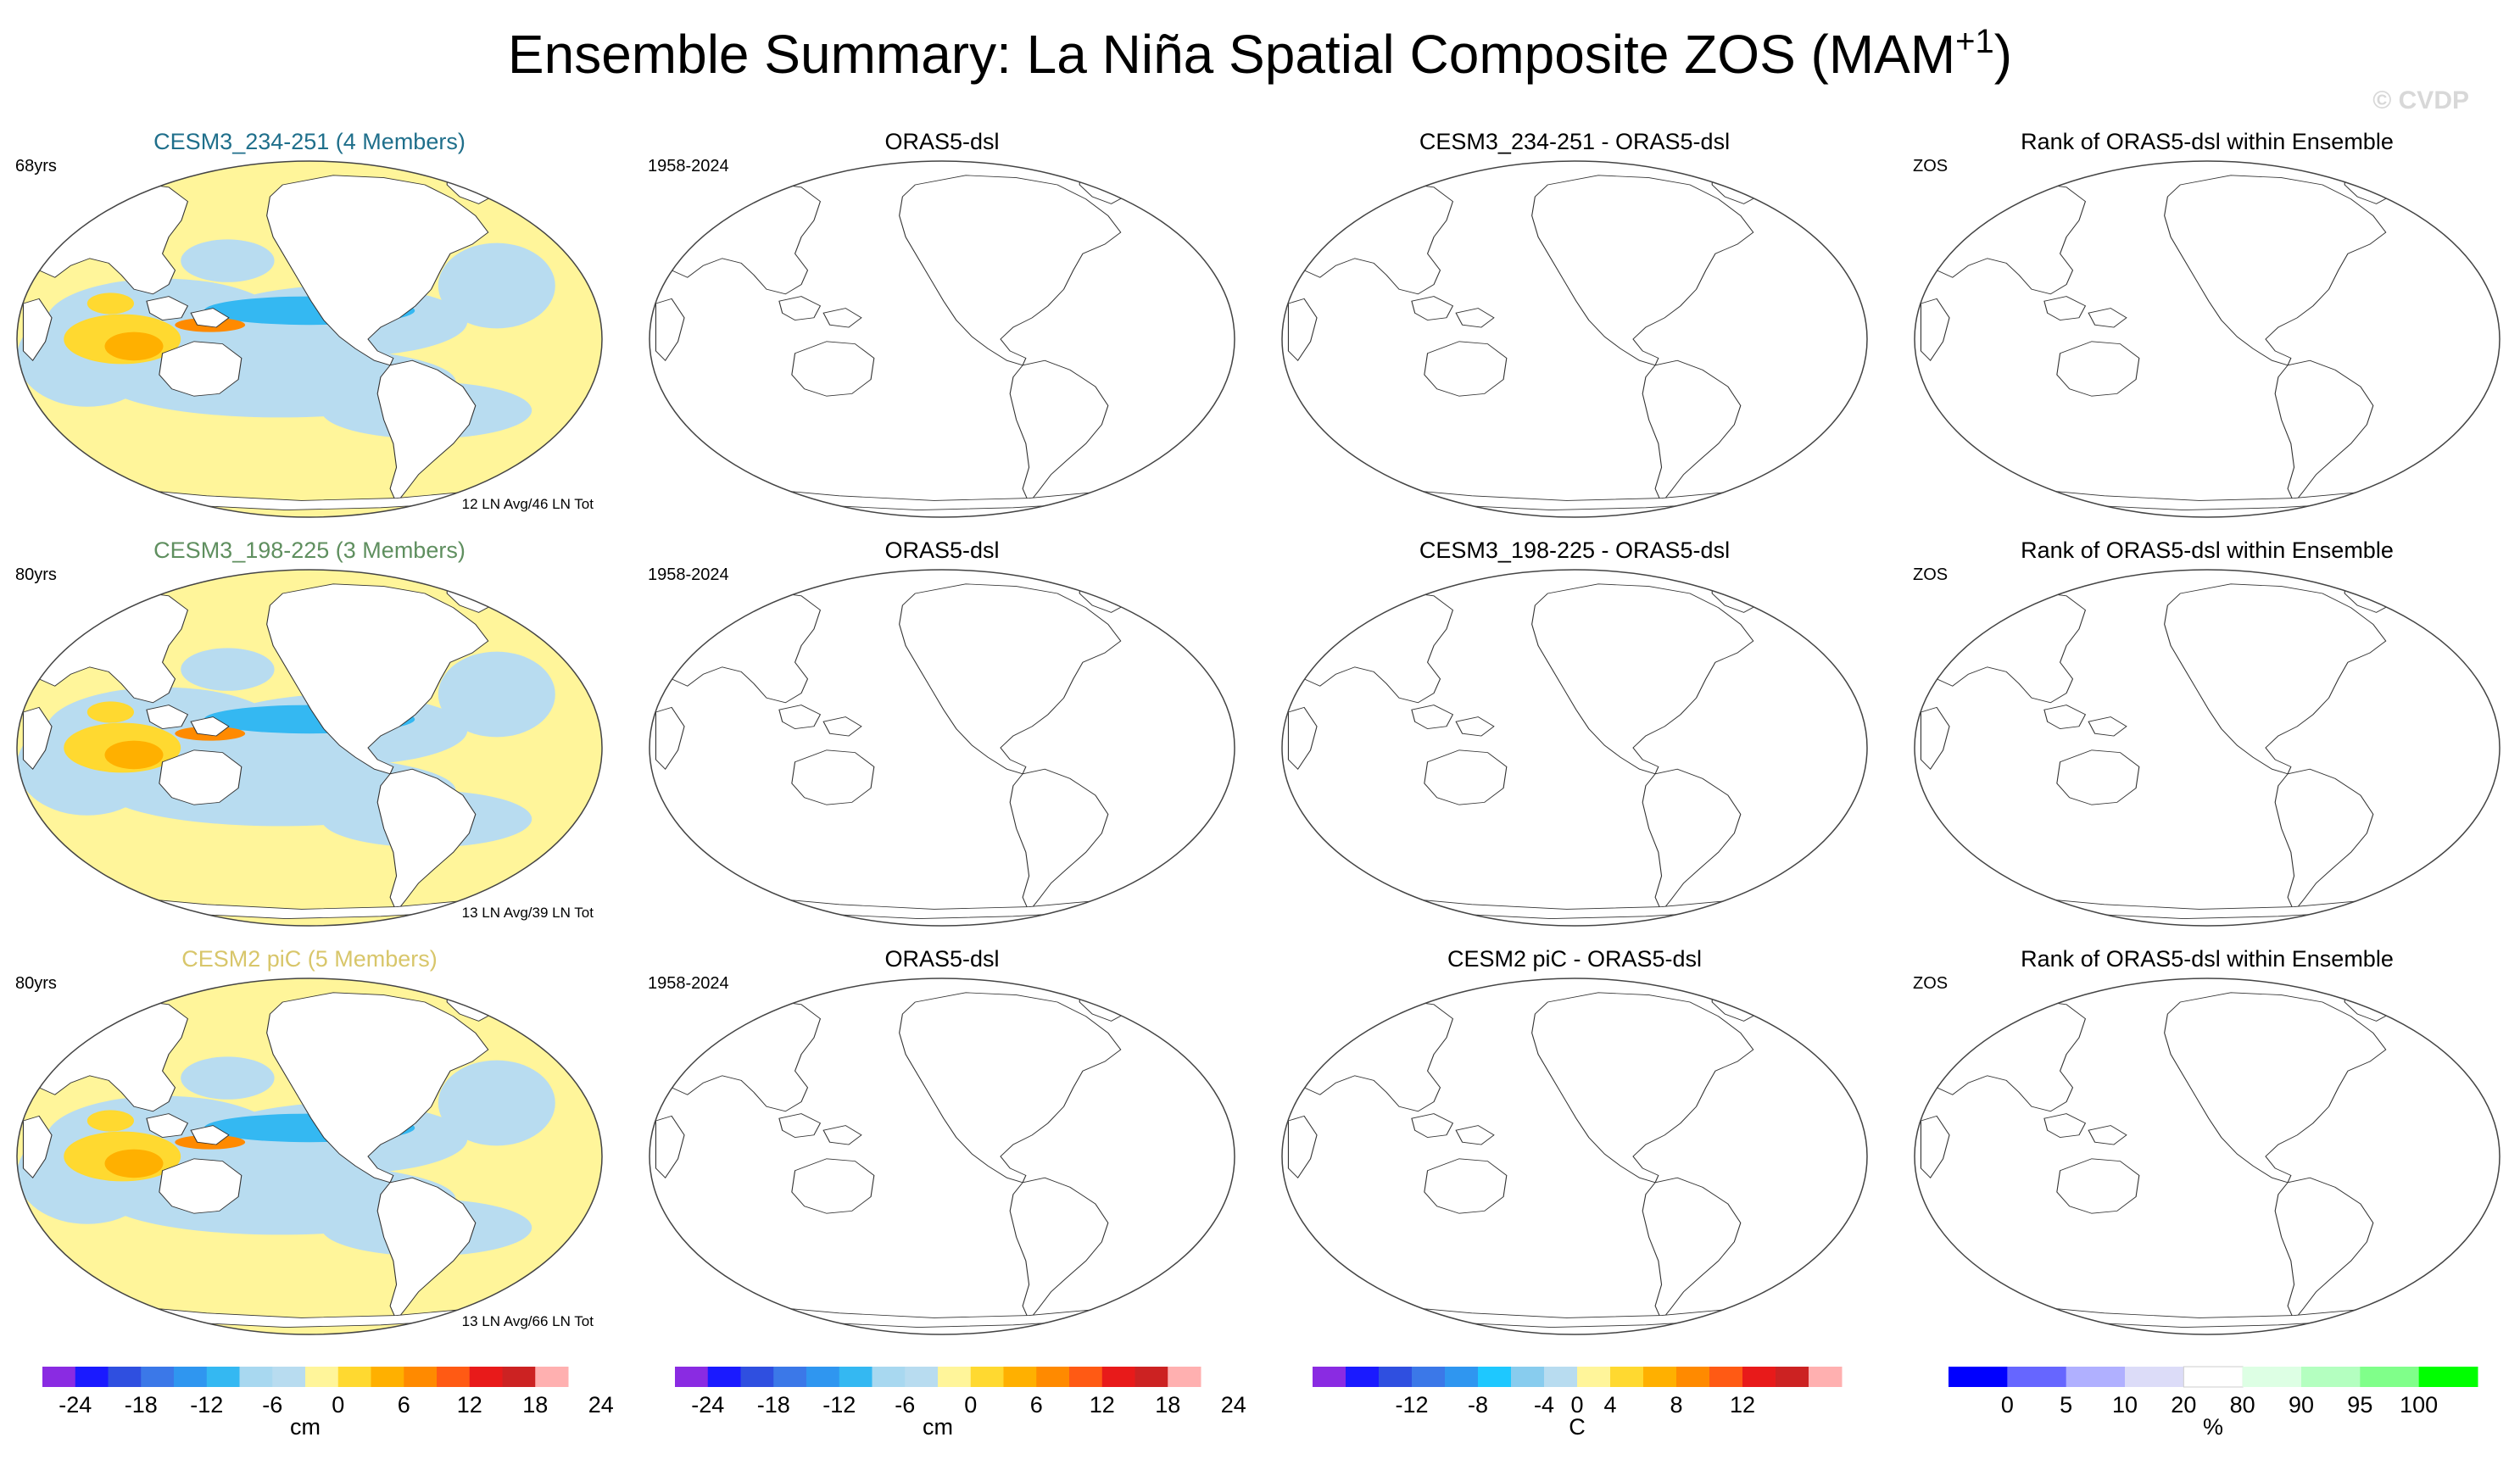 This screenshot has height=1465, width=2520. I want to click on colorbar-difference: -12 -8 -4 0 4 8 12 C, so click(1578, 1404).